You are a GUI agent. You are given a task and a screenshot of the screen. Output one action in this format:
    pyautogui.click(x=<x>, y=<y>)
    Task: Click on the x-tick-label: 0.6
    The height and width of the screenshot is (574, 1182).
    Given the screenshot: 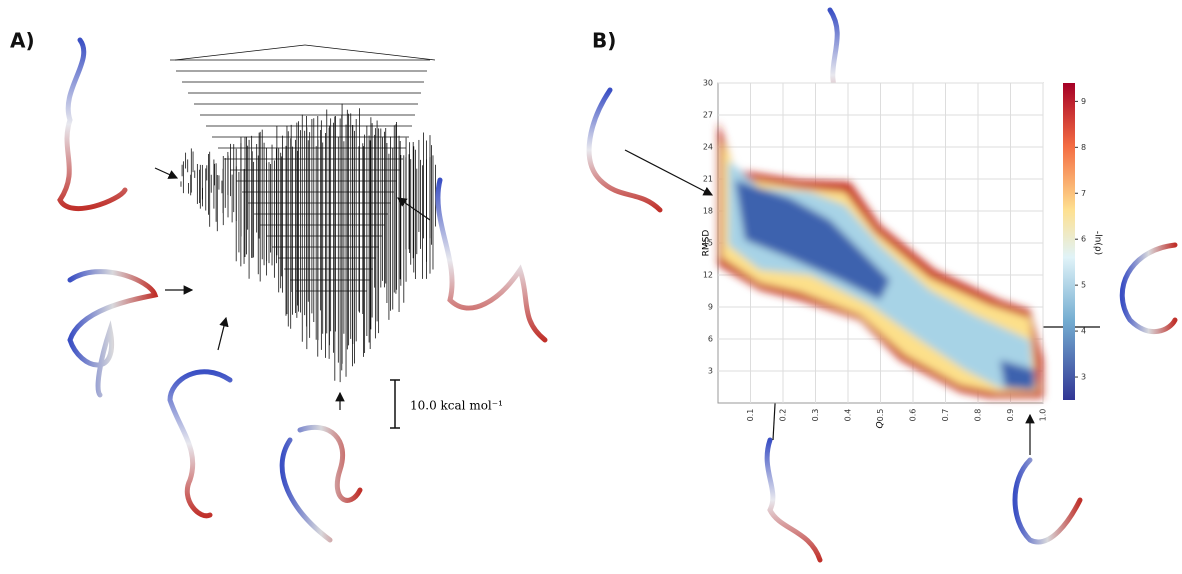 What is the action you would take?
    pyautogui.click(x=913, y=415)
    